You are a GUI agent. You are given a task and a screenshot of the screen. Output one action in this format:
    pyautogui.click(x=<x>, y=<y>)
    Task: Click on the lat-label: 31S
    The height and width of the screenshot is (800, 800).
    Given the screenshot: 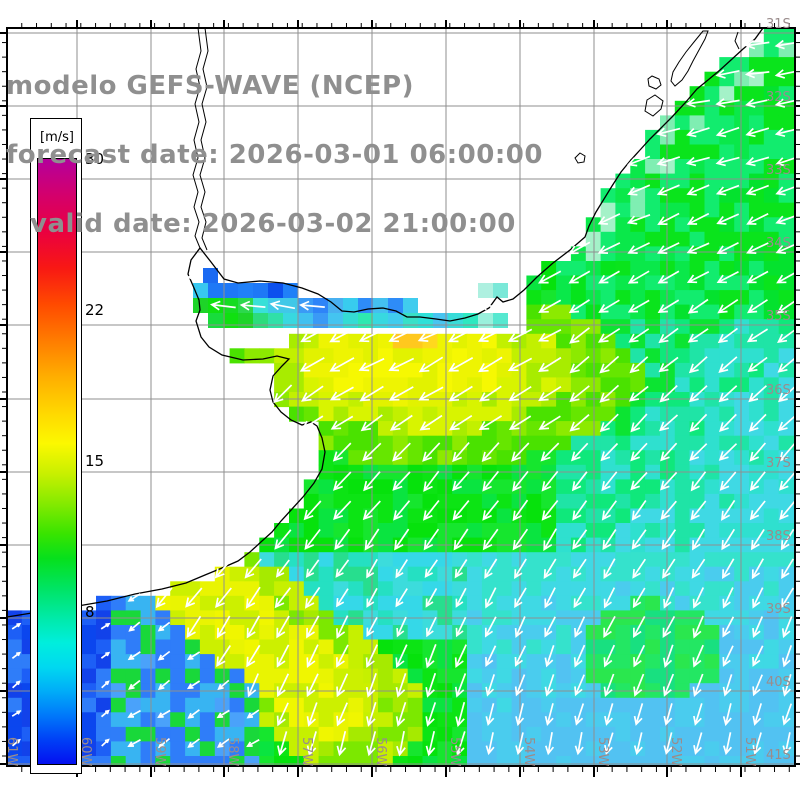 What is the action you would take?
    pyautogui.click(x=778, y=24)
    